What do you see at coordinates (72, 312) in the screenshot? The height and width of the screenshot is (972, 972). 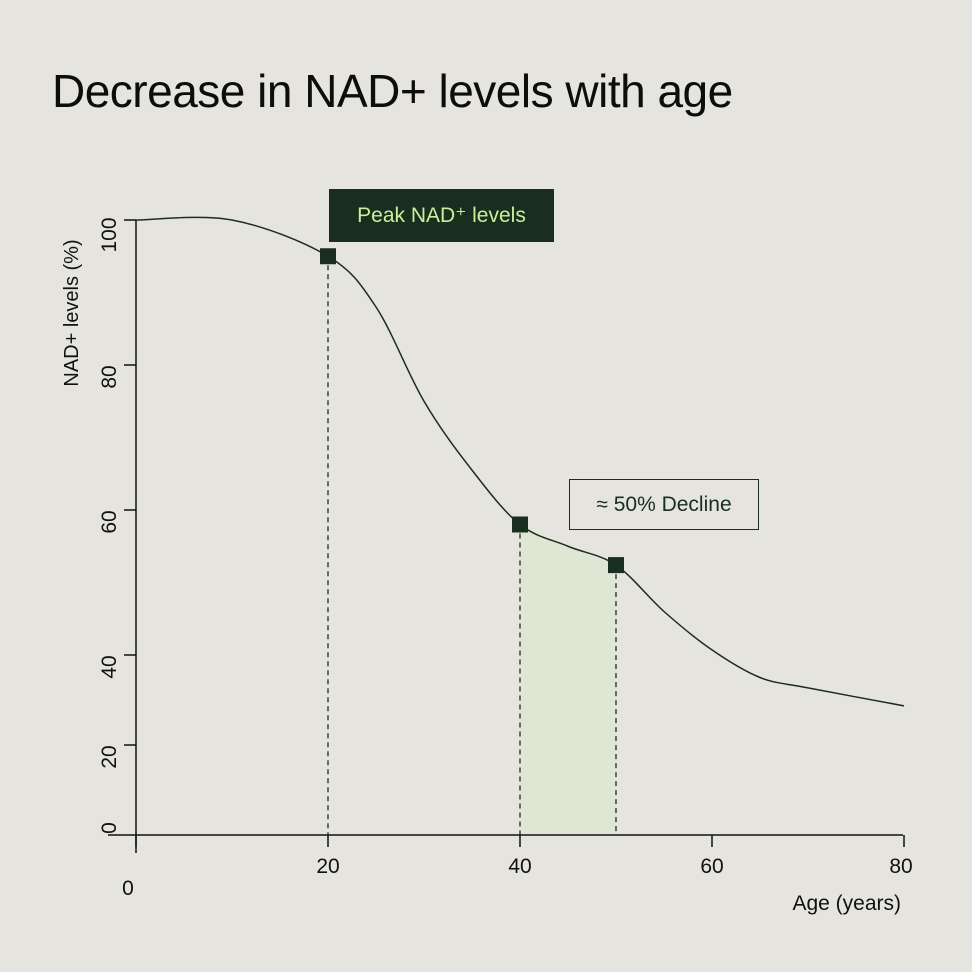 I see `y-axis-label: NAD+ levels (%)` at bounding box center [72, 312].